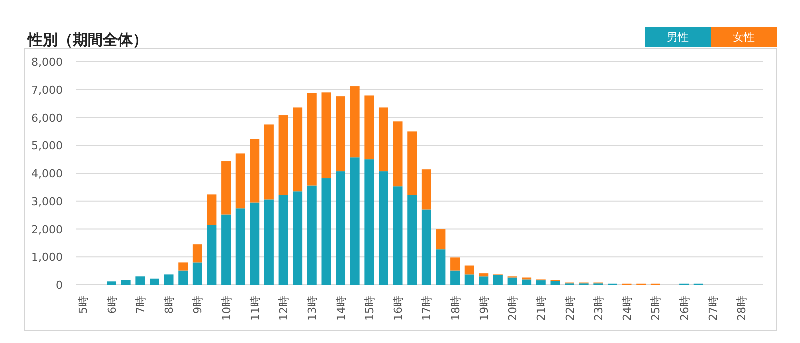  Describe the element at coordinates (47, 257) in the screenshot. I see `y-tick-label: 1,000` at that location.